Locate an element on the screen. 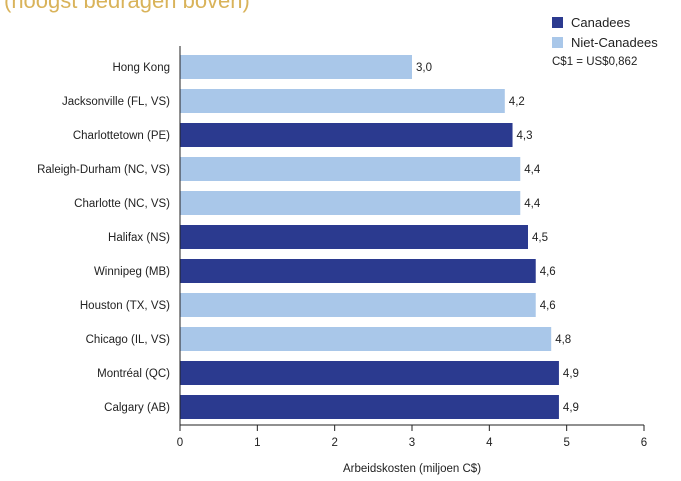 Image resolution: width=681 pixels, height=481 pixels. x-tick-label: 0 is located at coordinates (180, 443).